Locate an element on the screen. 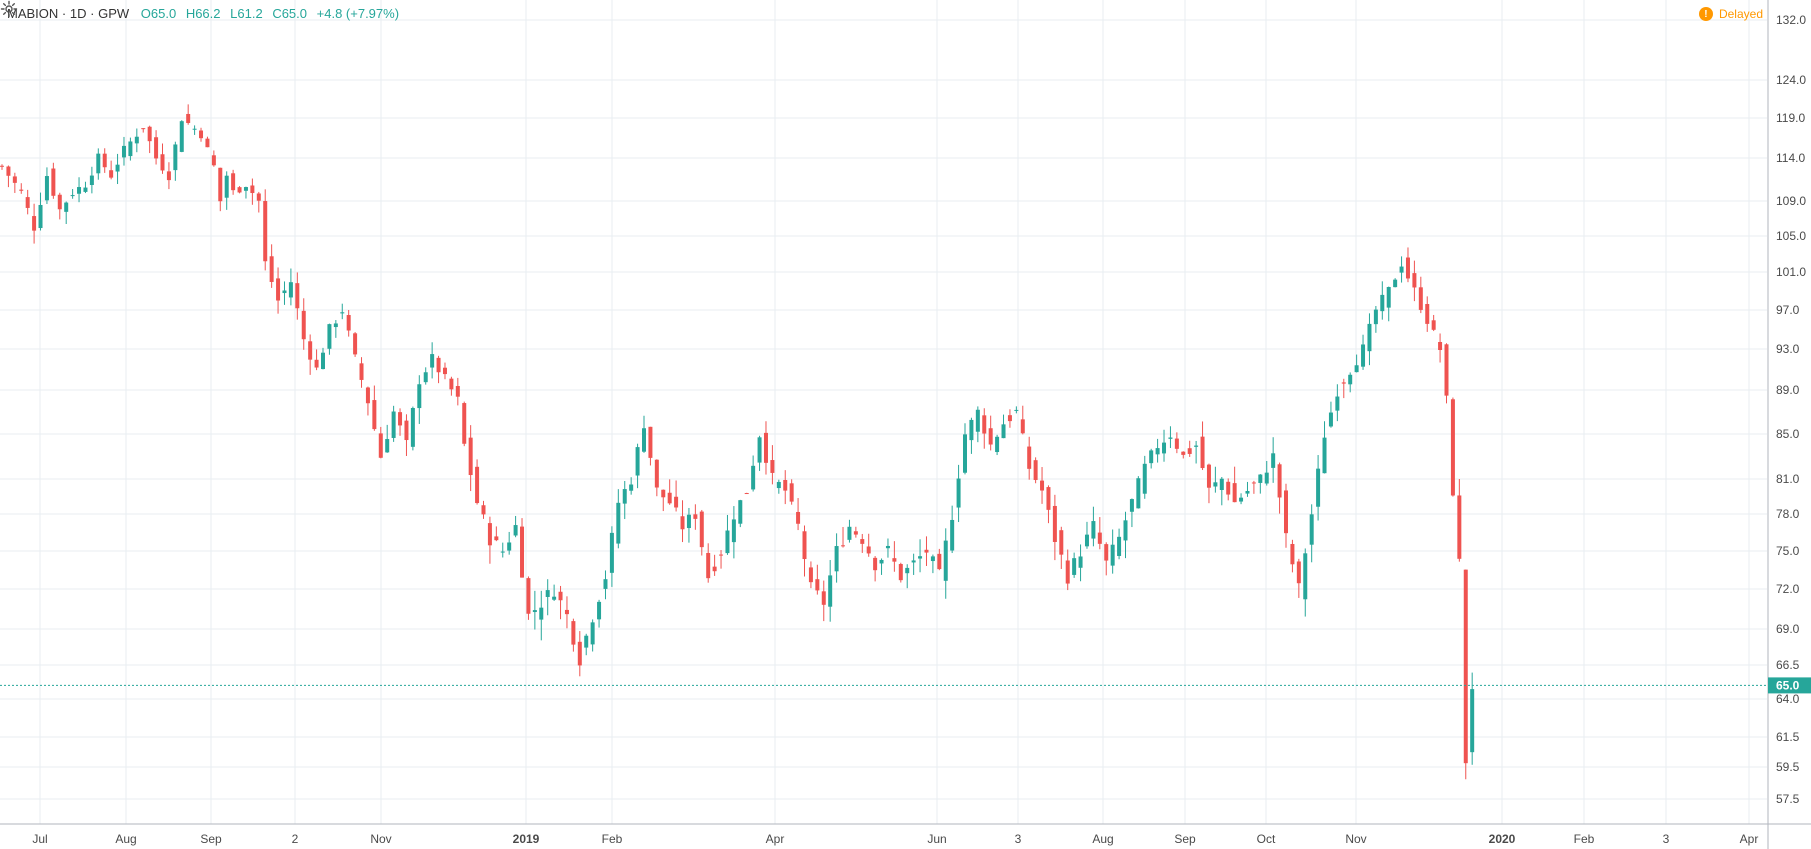 The height and width of the screenshot is (849, 1811). delayed-status: ! Delayed is located at coordinates (1730, 14).